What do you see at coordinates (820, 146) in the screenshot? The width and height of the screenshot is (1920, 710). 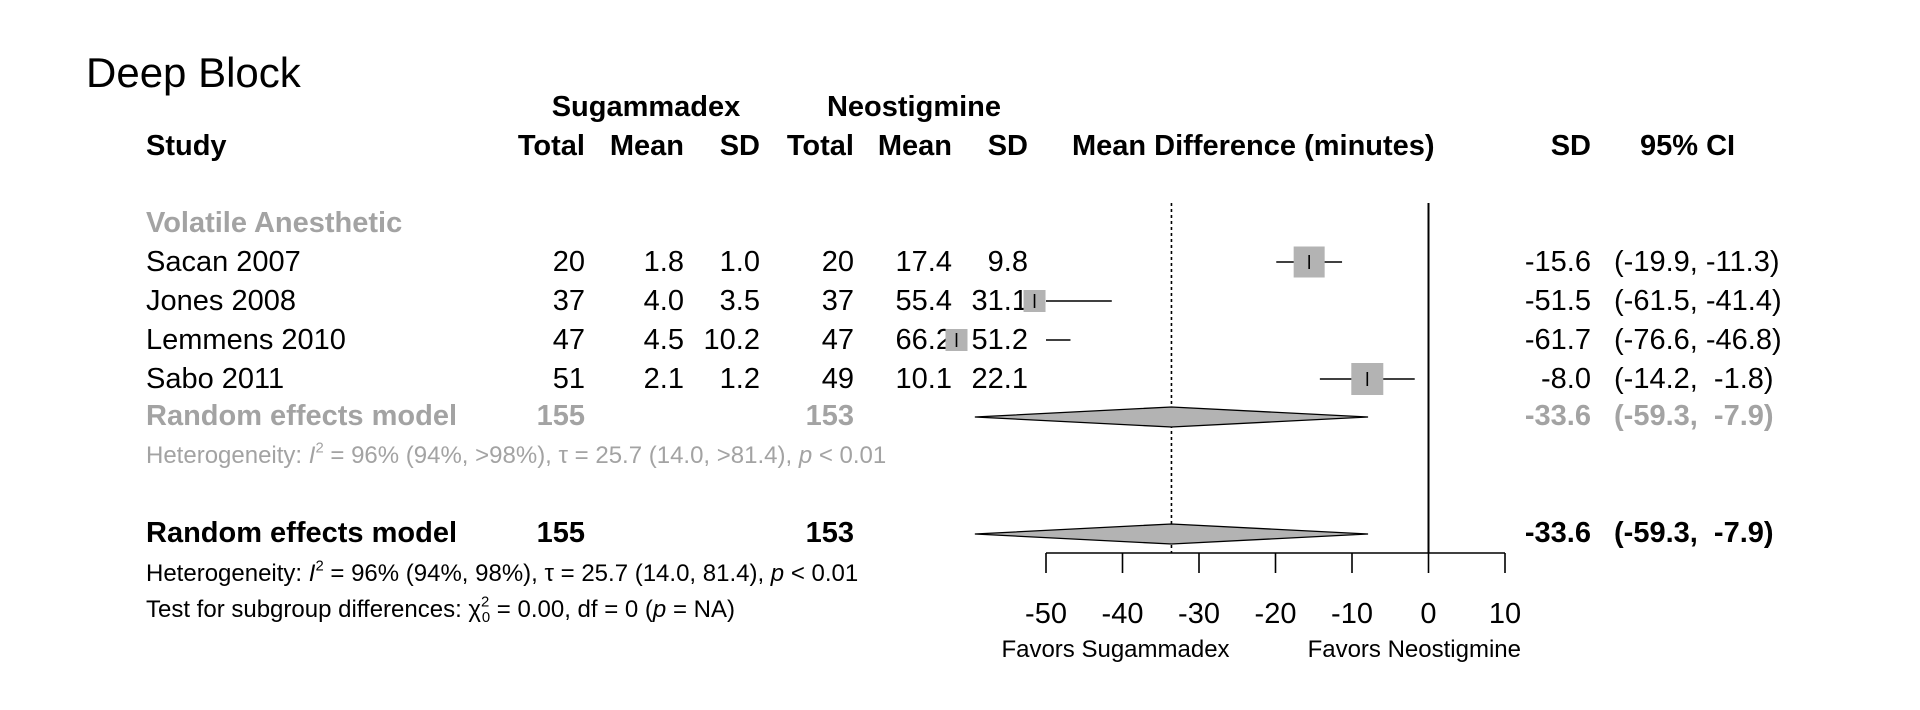 I see `total2-col-header: Total` at bounding box center [820, 146].